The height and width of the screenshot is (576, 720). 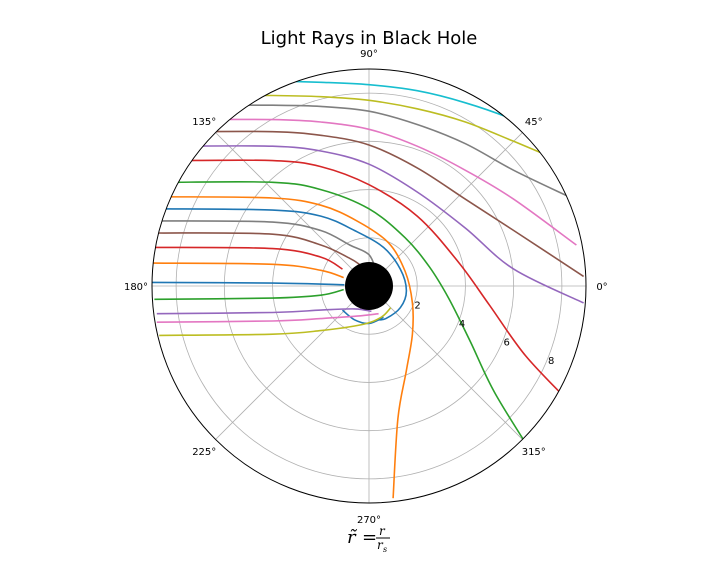 What do you see at coordinates (601, 287) in the screenshot?
I see `theta-tick-label: 0°` at bounding box center [601, 287].